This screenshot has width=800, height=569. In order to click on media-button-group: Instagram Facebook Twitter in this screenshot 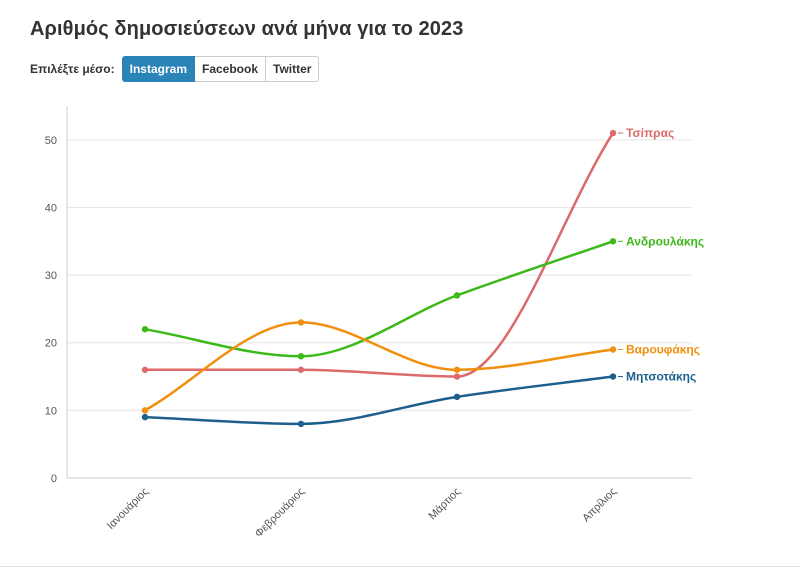, I will do `click(220, 69)`.